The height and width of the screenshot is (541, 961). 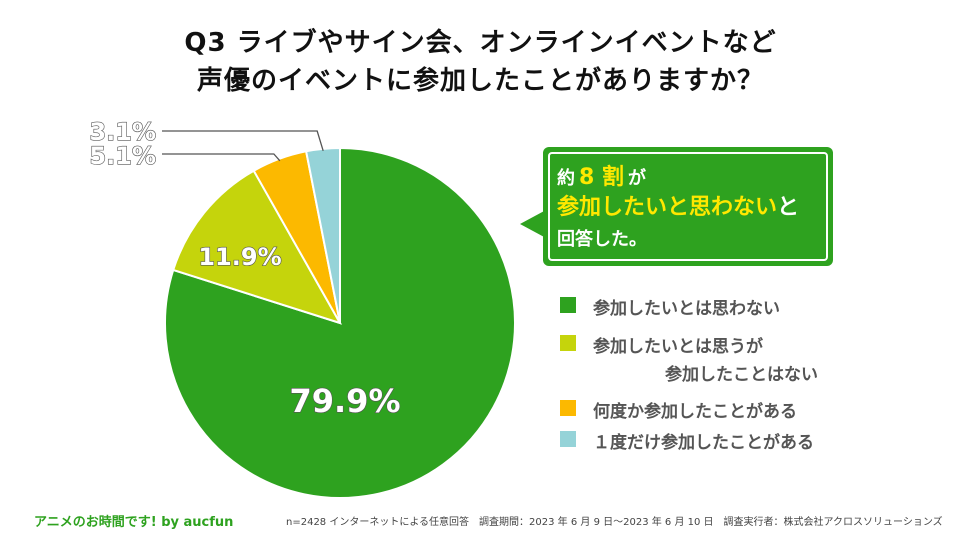 What do you see at coordinates (667, 207) in the screenshot?
I see `callout-highlight-answer: 参加したいと思わない` at bounding box center [667, 207].